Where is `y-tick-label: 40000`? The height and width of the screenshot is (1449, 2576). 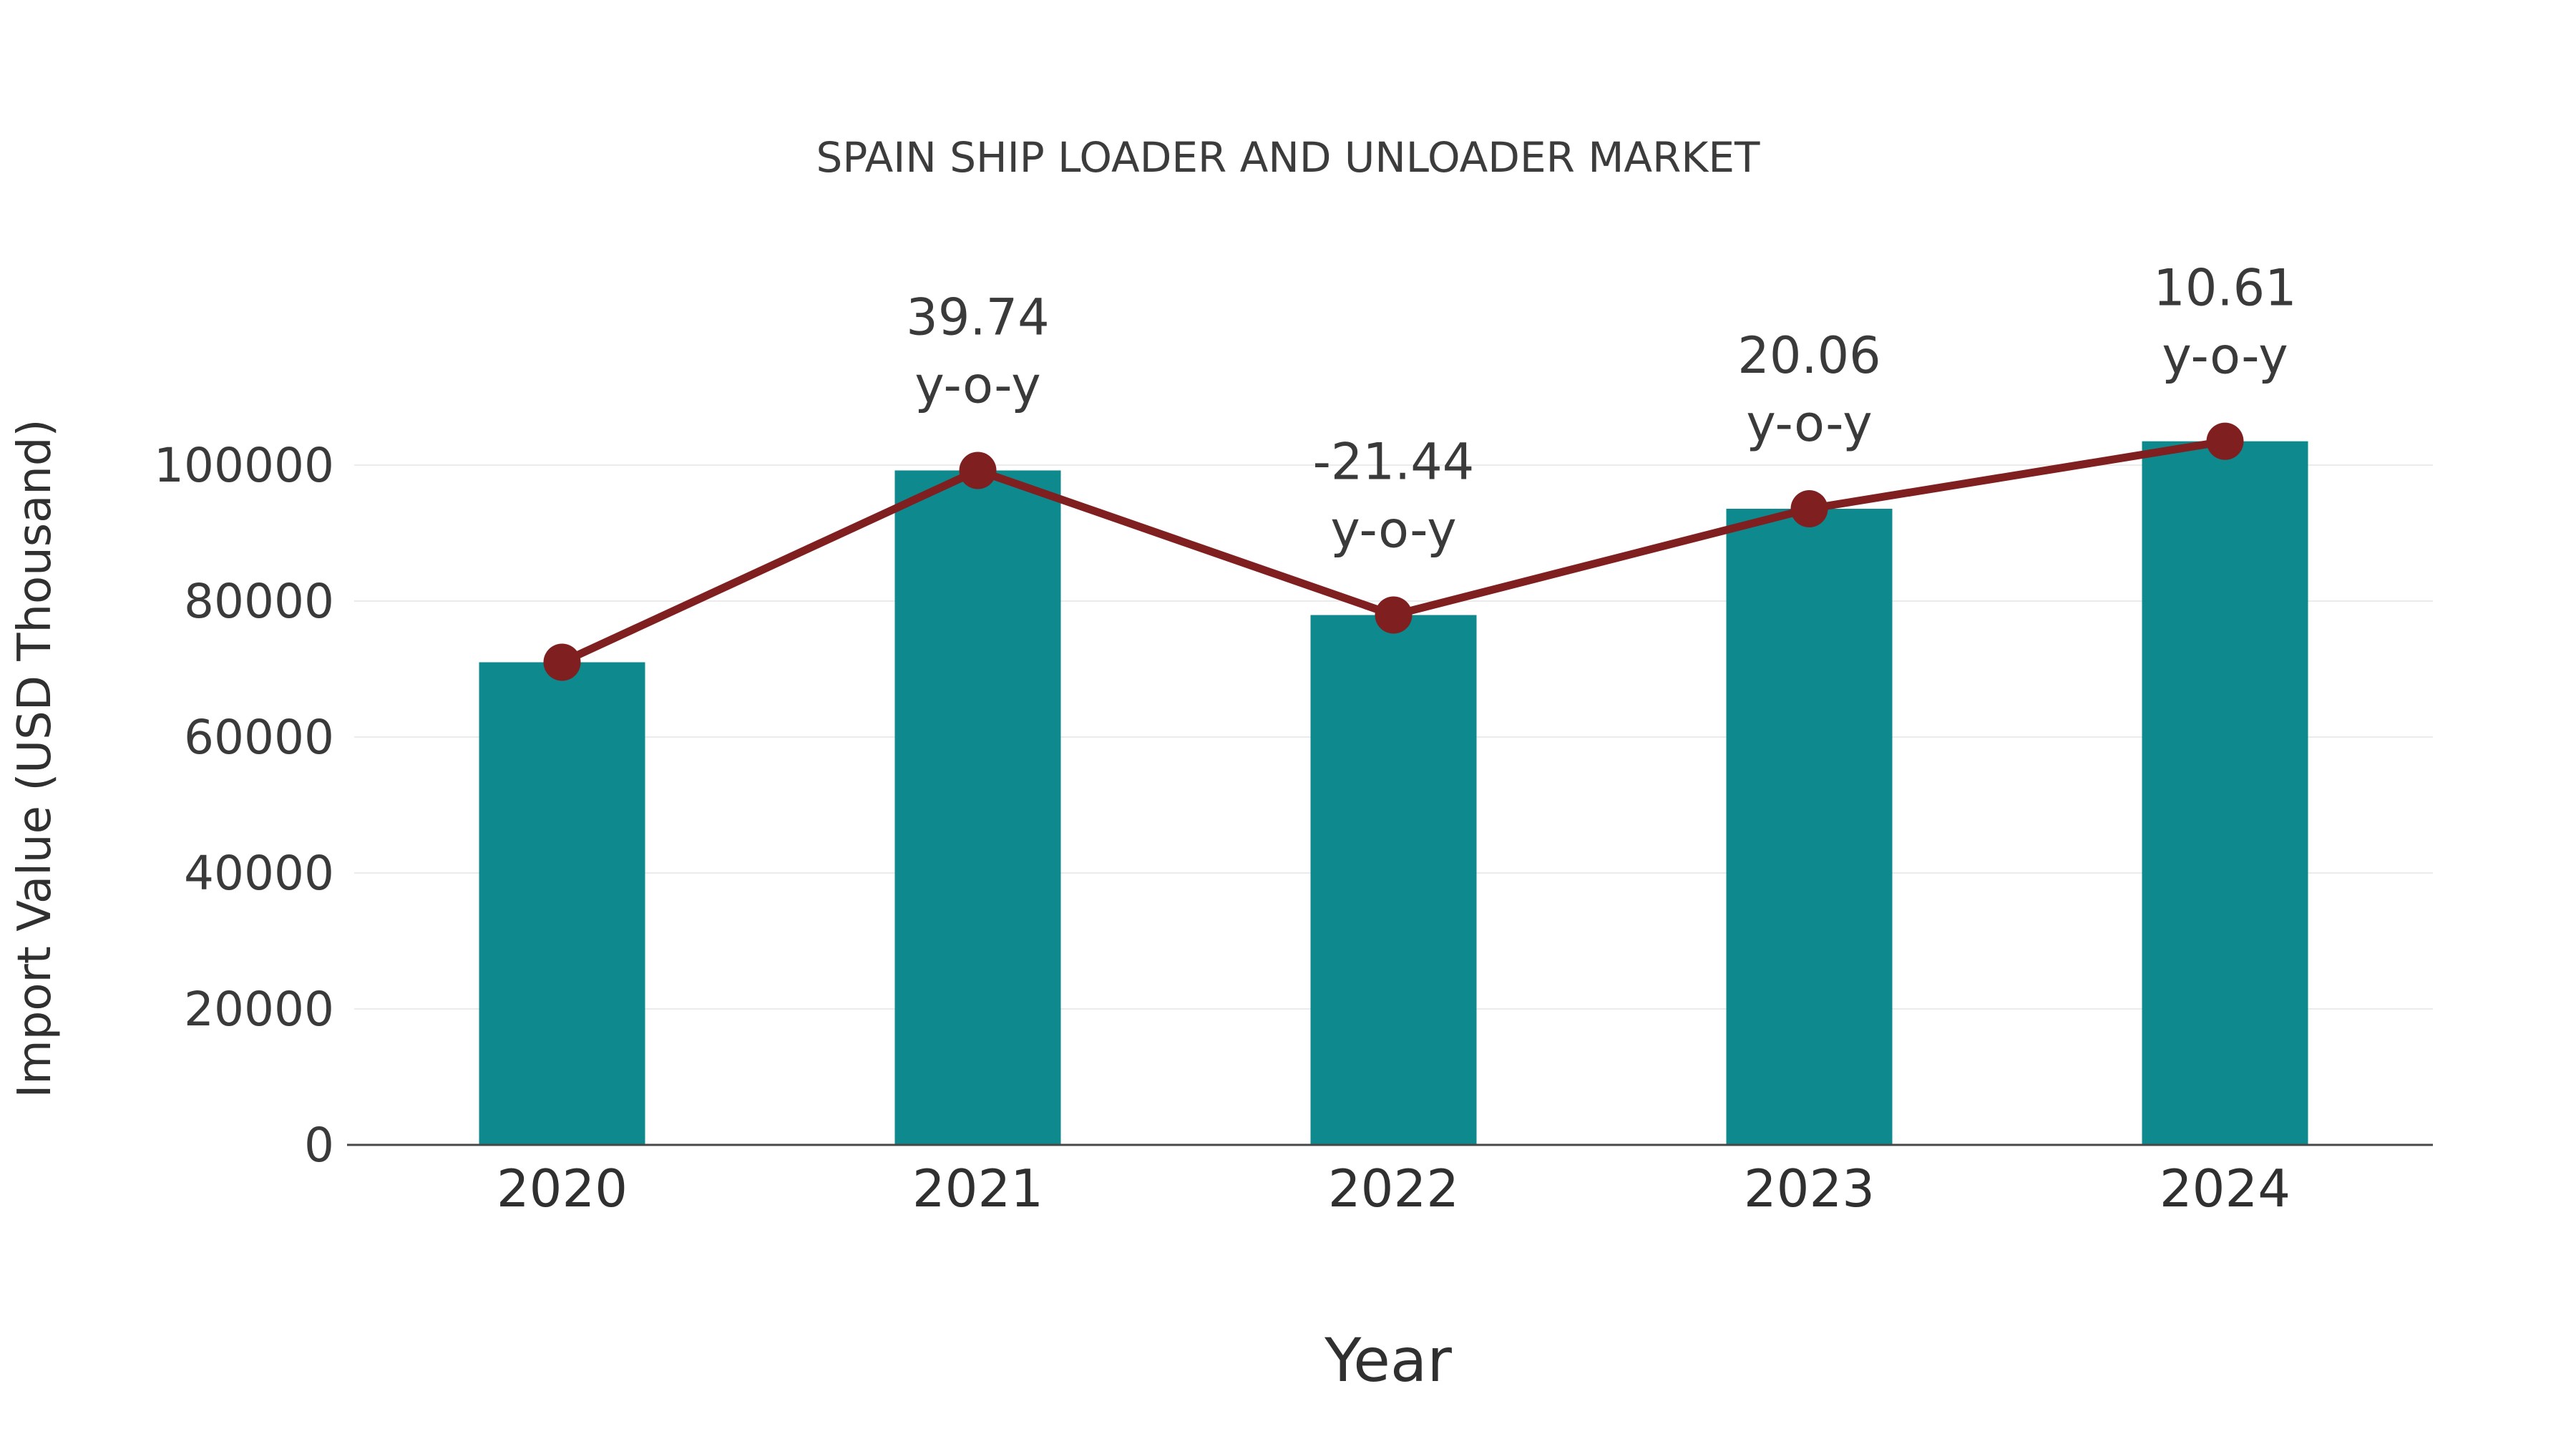 y-tick-label: 40000 is located at coordinates (259, 873).